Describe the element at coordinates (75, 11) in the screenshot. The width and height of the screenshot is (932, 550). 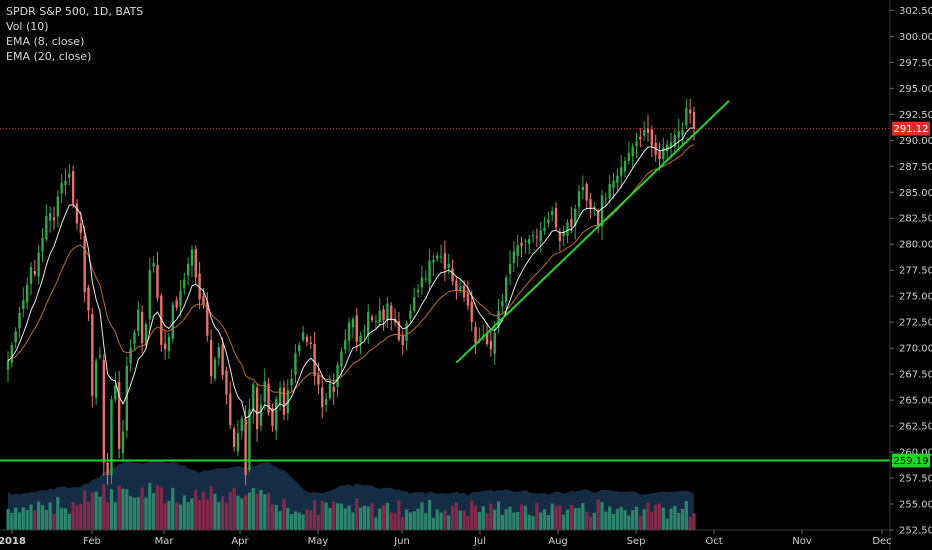
I see `legend-symbol: SPDR S&P 500, 1D, BATS` at that location.